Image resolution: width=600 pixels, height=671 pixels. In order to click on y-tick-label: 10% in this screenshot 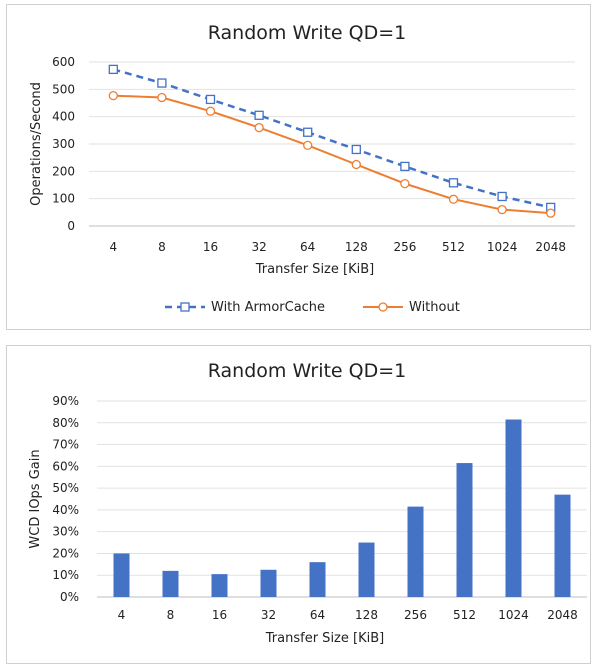, I will do `click(65, 575)`.